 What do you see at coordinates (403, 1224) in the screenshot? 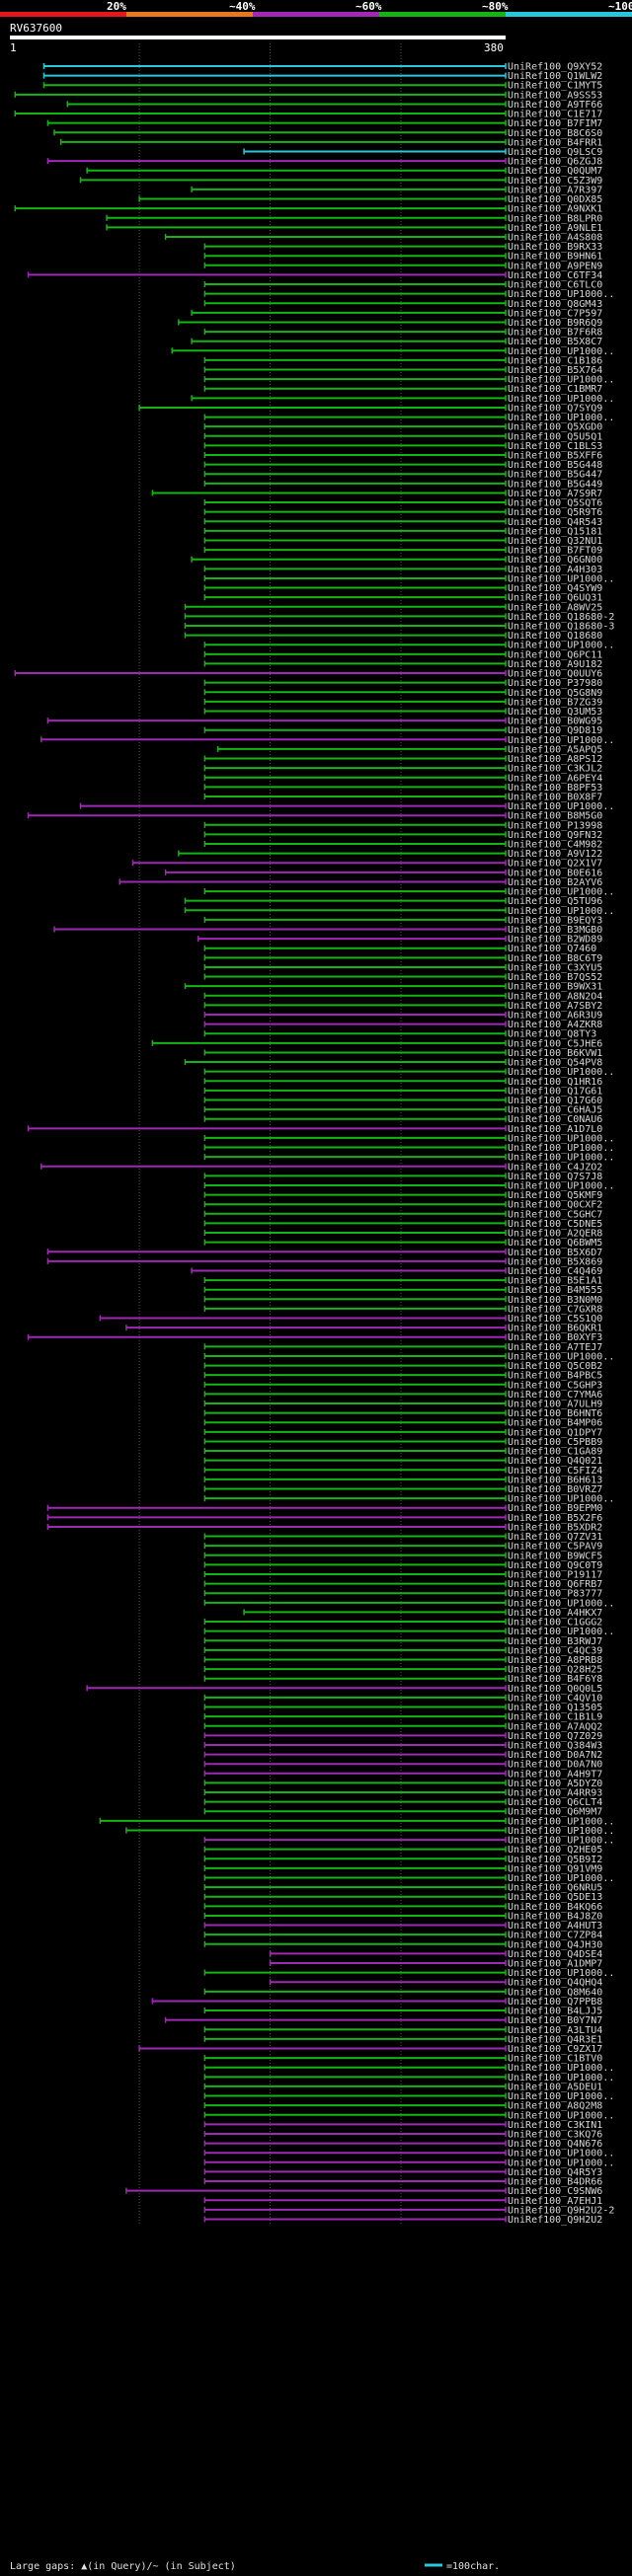
I see `hit-row: UniRef100_C5DNE5` at bounding box center [403, 1224].